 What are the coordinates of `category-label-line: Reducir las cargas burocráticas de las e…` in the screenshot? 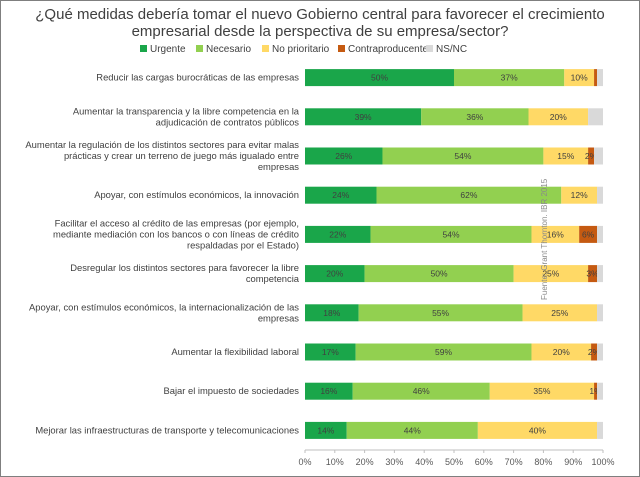 It's located at (197, 77).